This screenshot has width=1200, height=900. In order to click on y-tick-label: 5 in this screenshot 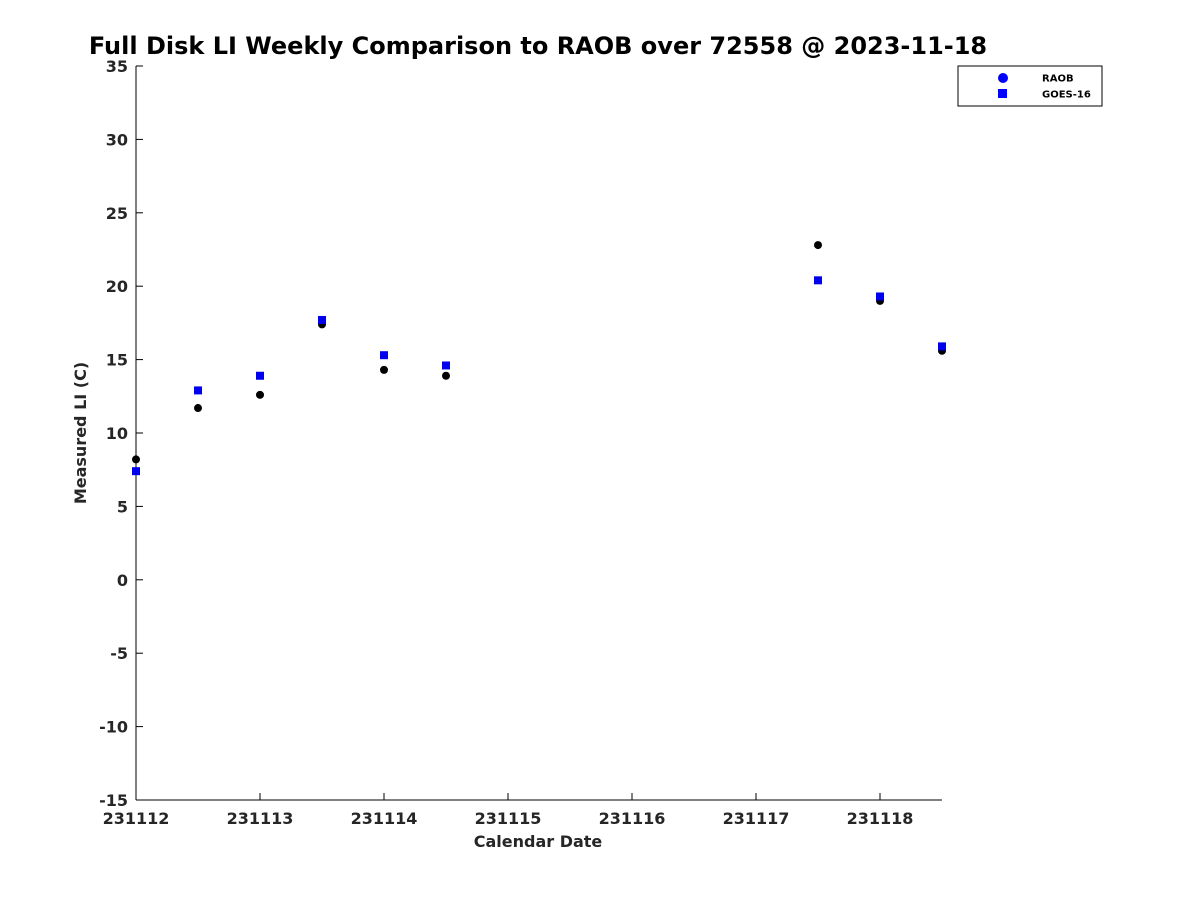, I will do `click(122, 506)`.